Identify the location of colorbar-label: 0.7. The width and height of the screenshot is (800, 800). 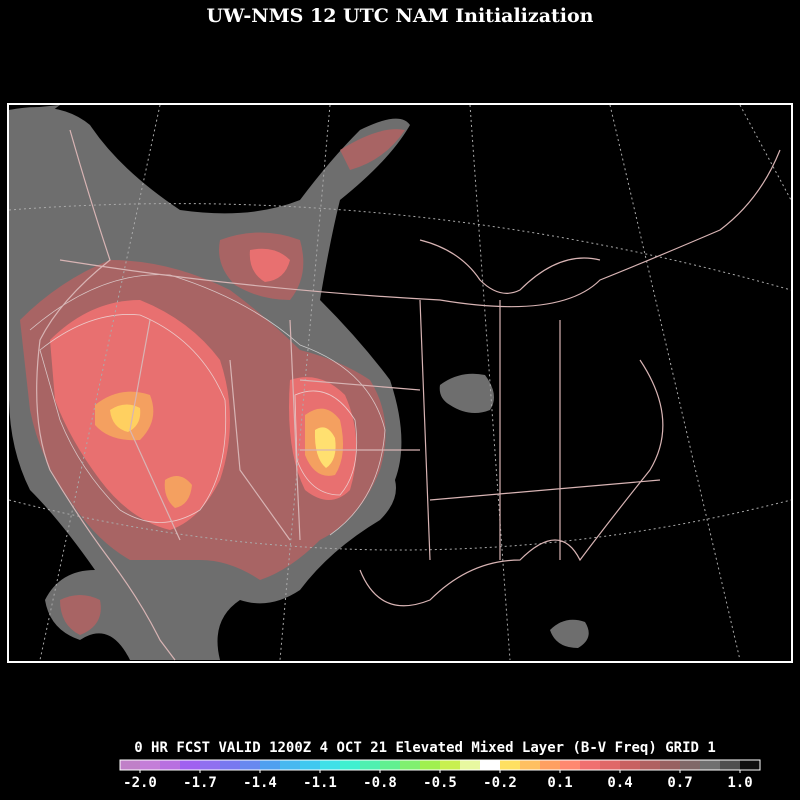
(679, 783).